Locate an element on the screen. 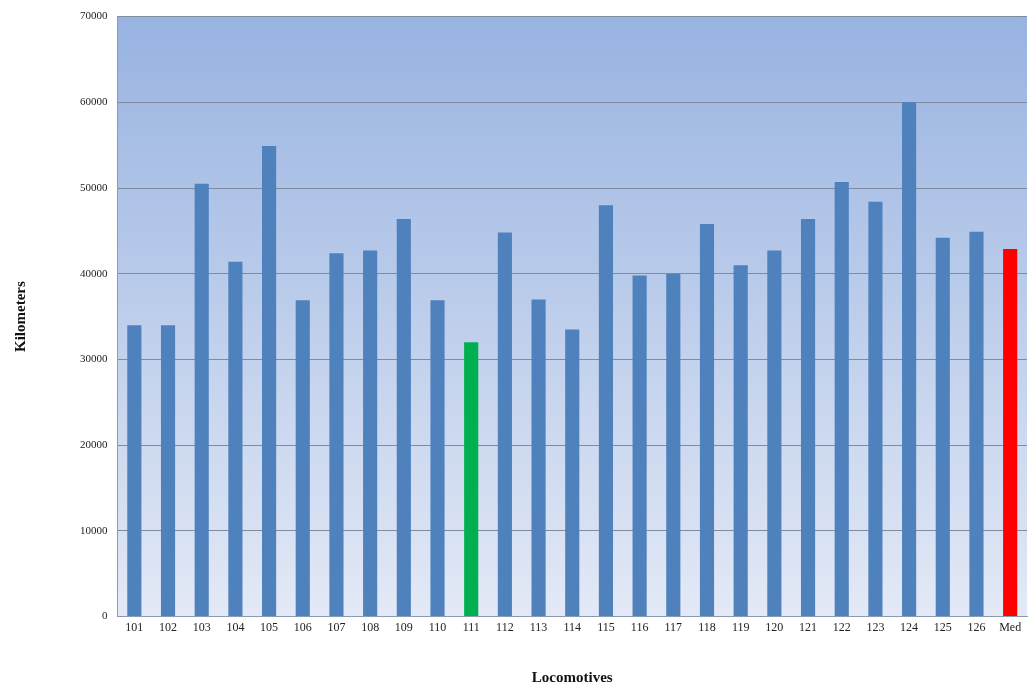  x-tick-label: 119 is located at coordinates (740, 626).